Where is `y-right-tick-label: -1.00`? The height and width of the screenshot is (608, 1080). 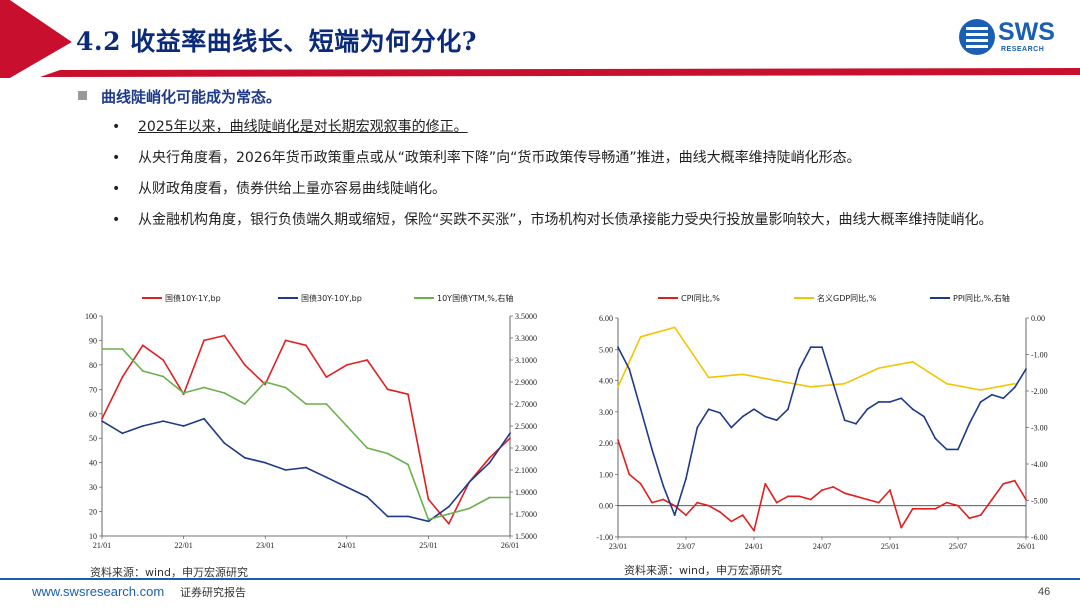
y-right-tick-label: -1.00 is located at coordinates (1039, 355).